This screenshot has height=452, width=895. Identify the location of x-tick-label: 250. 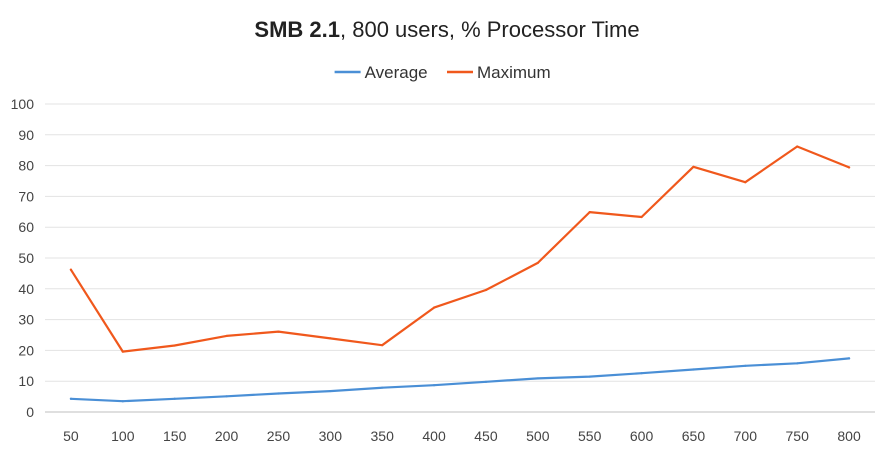
(279, 436).